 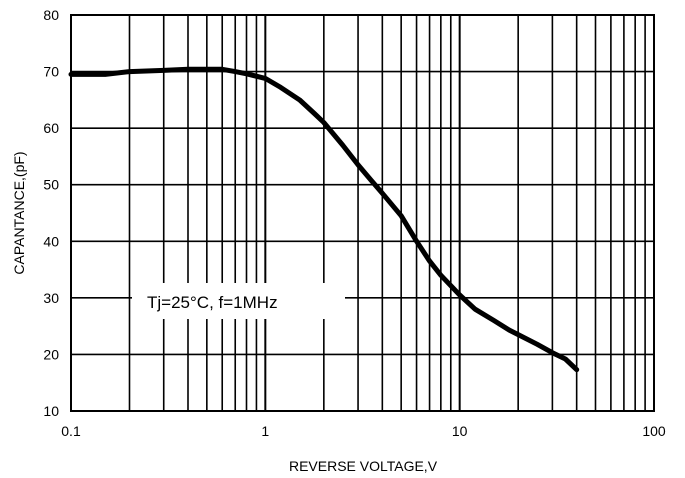 I want to click on annotation-label: Tj=25°C, f=1MHz, so click(x=212, y=302).